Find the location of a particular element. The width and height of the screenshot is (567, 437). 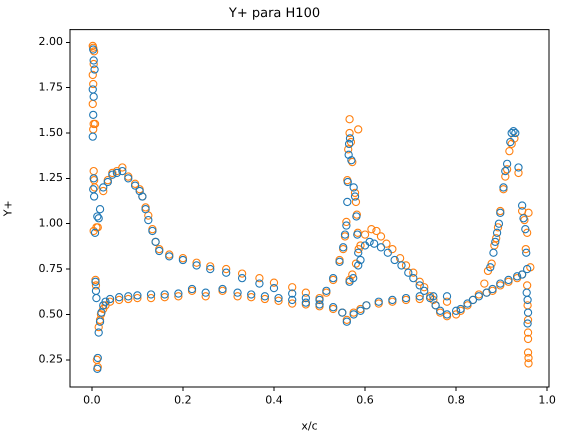

y-tick-label: 1.75 is located at coordinates (50, 87).